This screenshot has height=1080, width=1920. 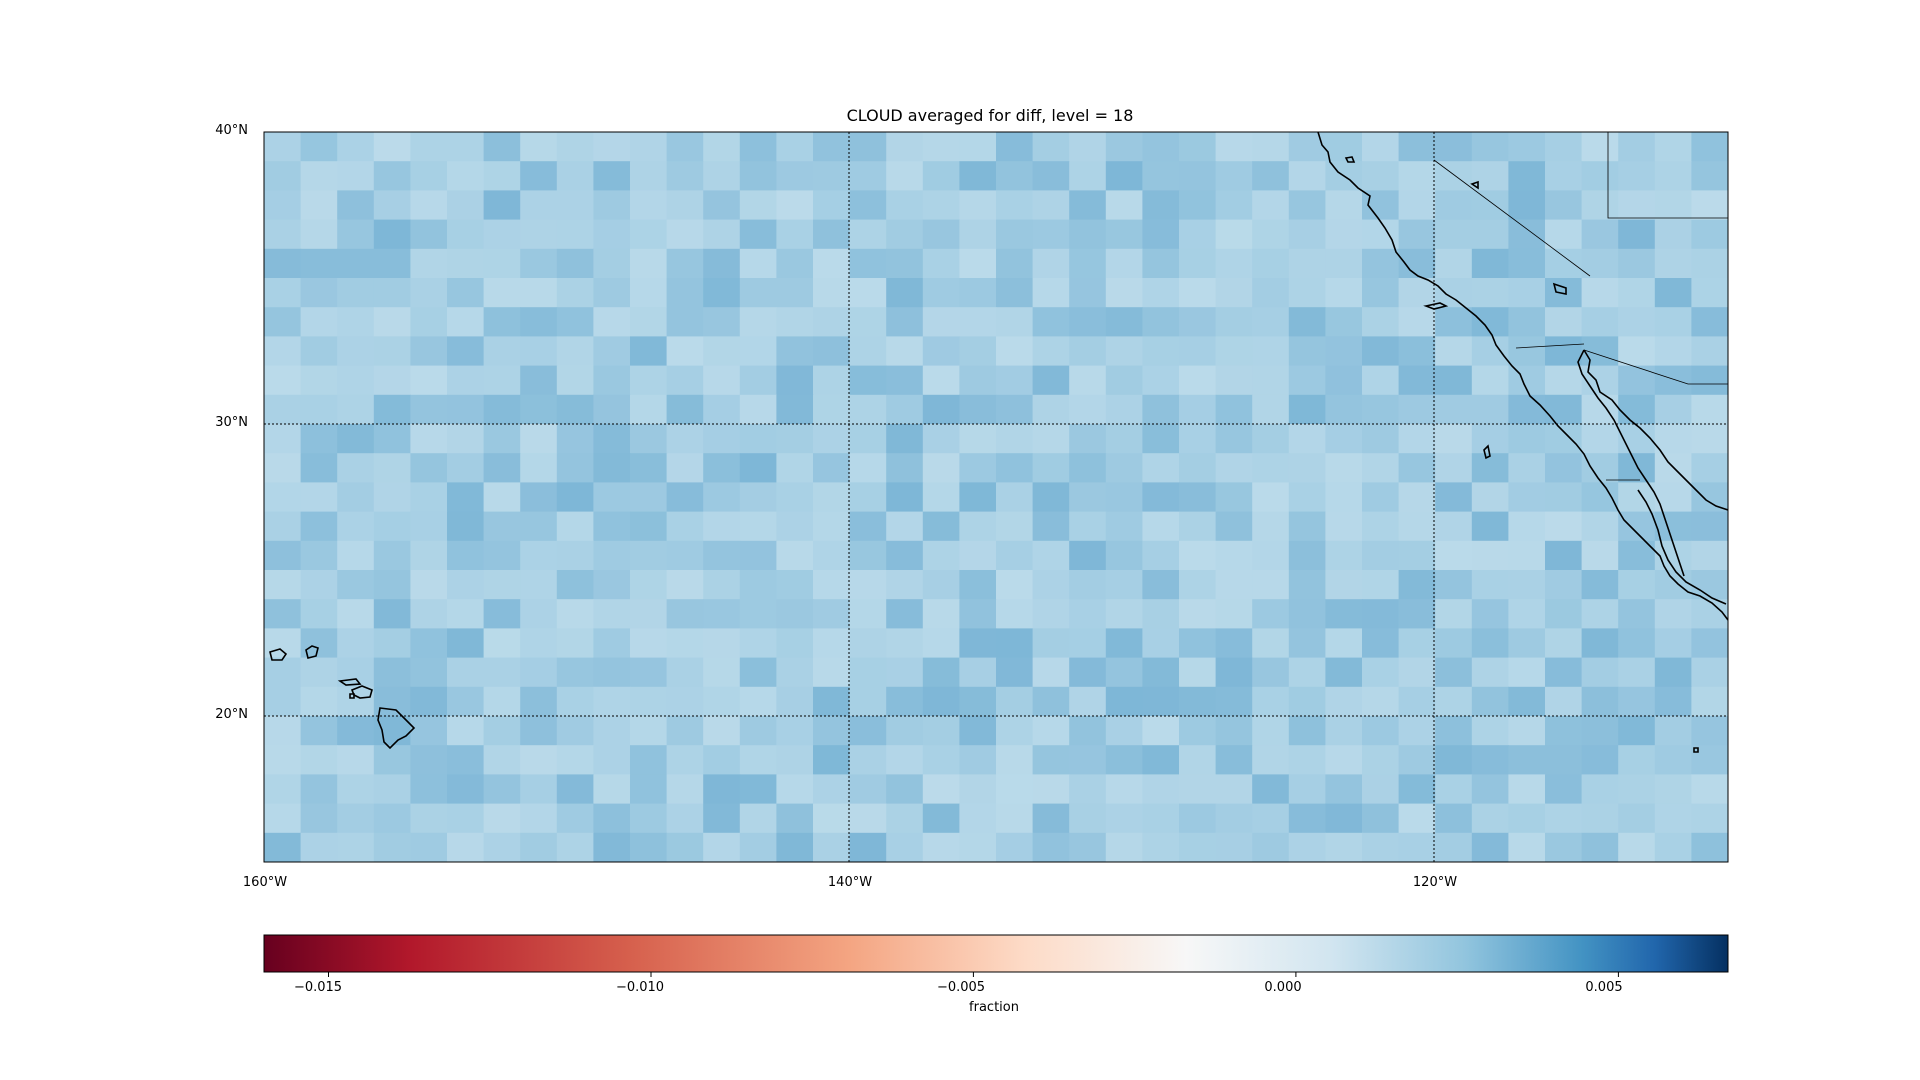 I want to click on map-title: CLOUD averaged for diff, level = 18, so click(x=990, y=115).